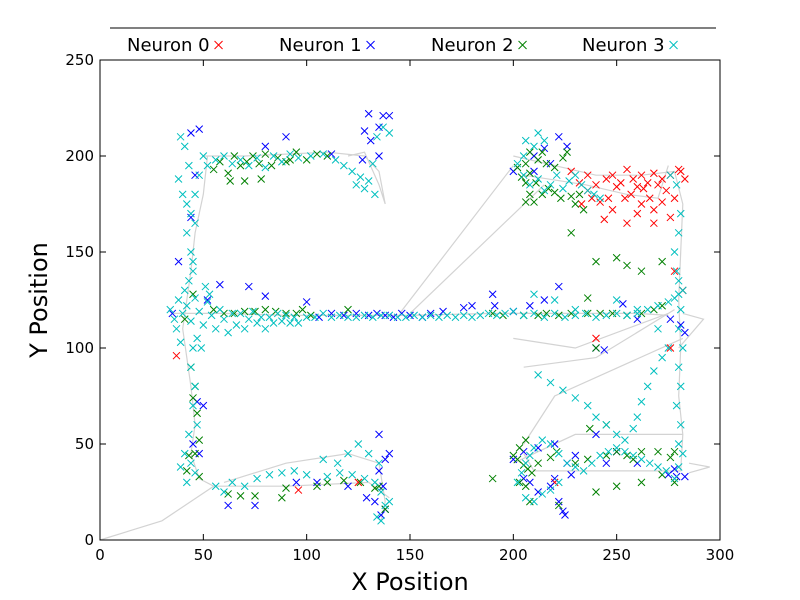 The image size is (800, 600). Describe the element at coordinates (327, 45) in the screenshot. I see `legend-item-1: Neuron 1` at that location.